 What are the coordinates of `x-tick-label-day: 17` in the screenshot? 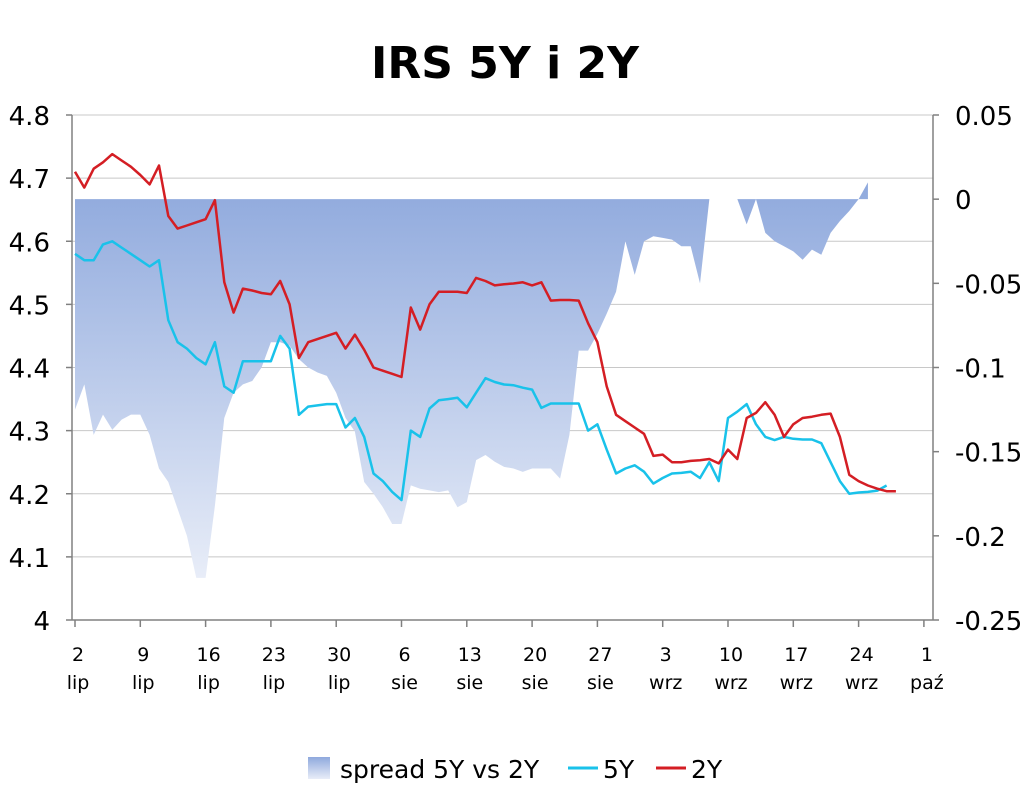 It's located at (796, 655).